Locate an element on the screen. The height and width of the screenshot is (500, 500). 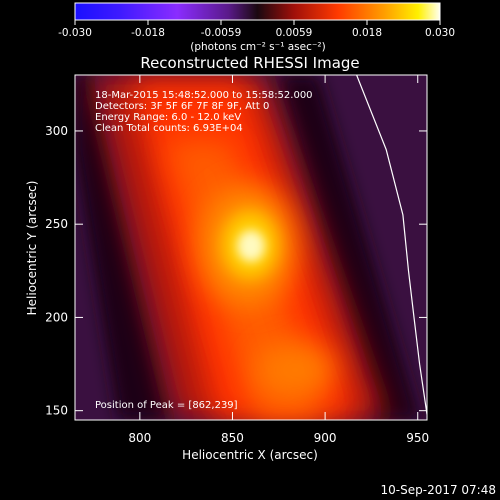
y-tick-label: 300 is located at coordinates (56, 131).